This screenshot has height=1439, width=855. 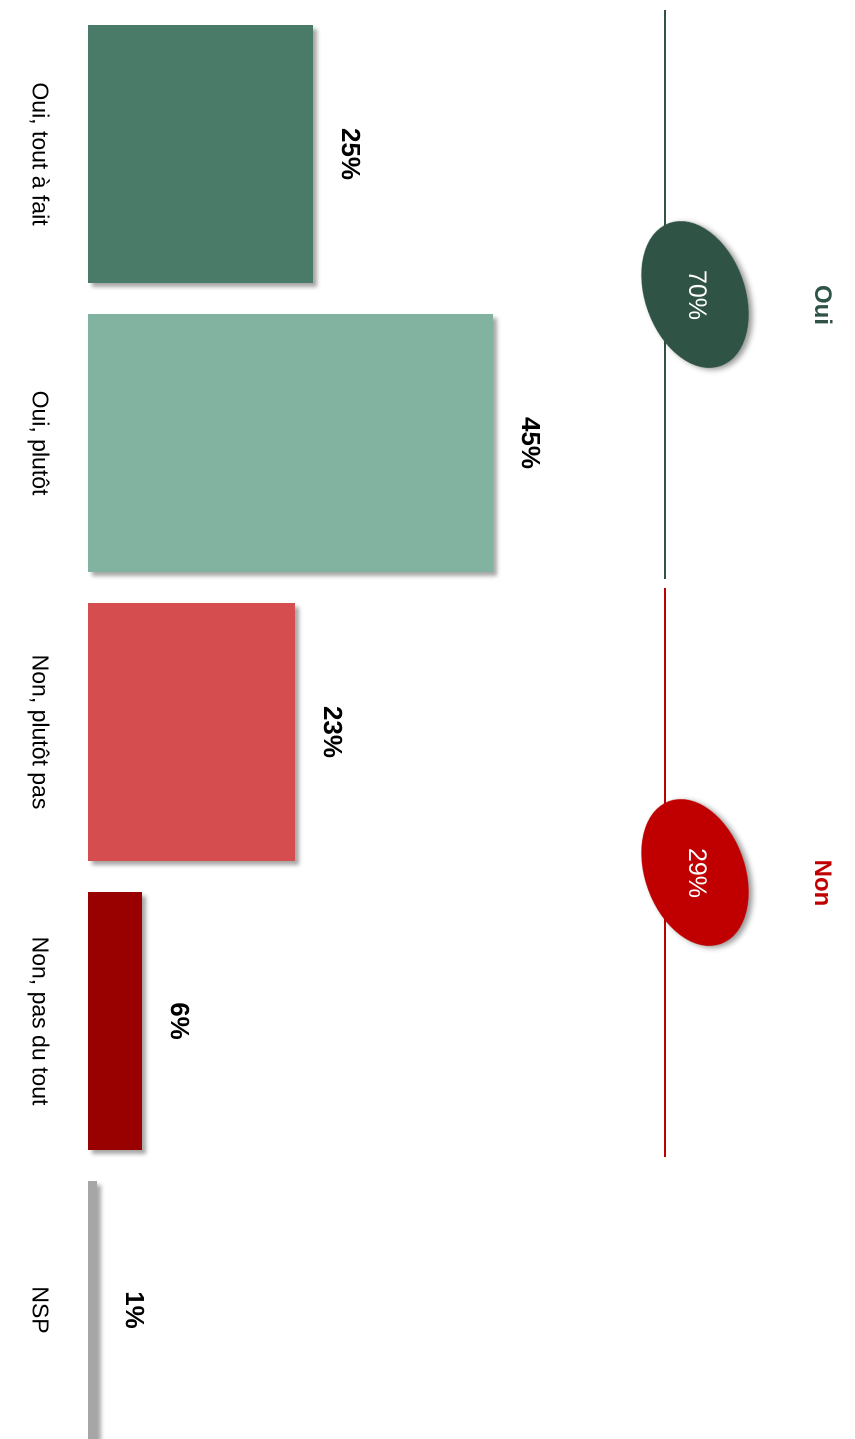 What do you see at coordinates (40, 443) in the screenshot?
I see `category-label: Oui, plutôt` at bounding box center [40, 443].